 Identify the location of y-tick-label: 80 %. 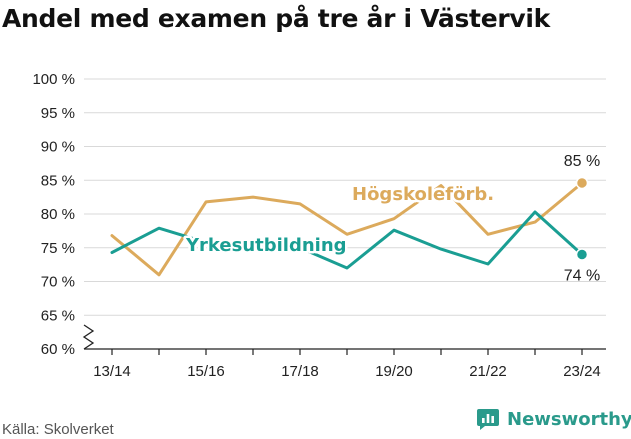
(58, 214).